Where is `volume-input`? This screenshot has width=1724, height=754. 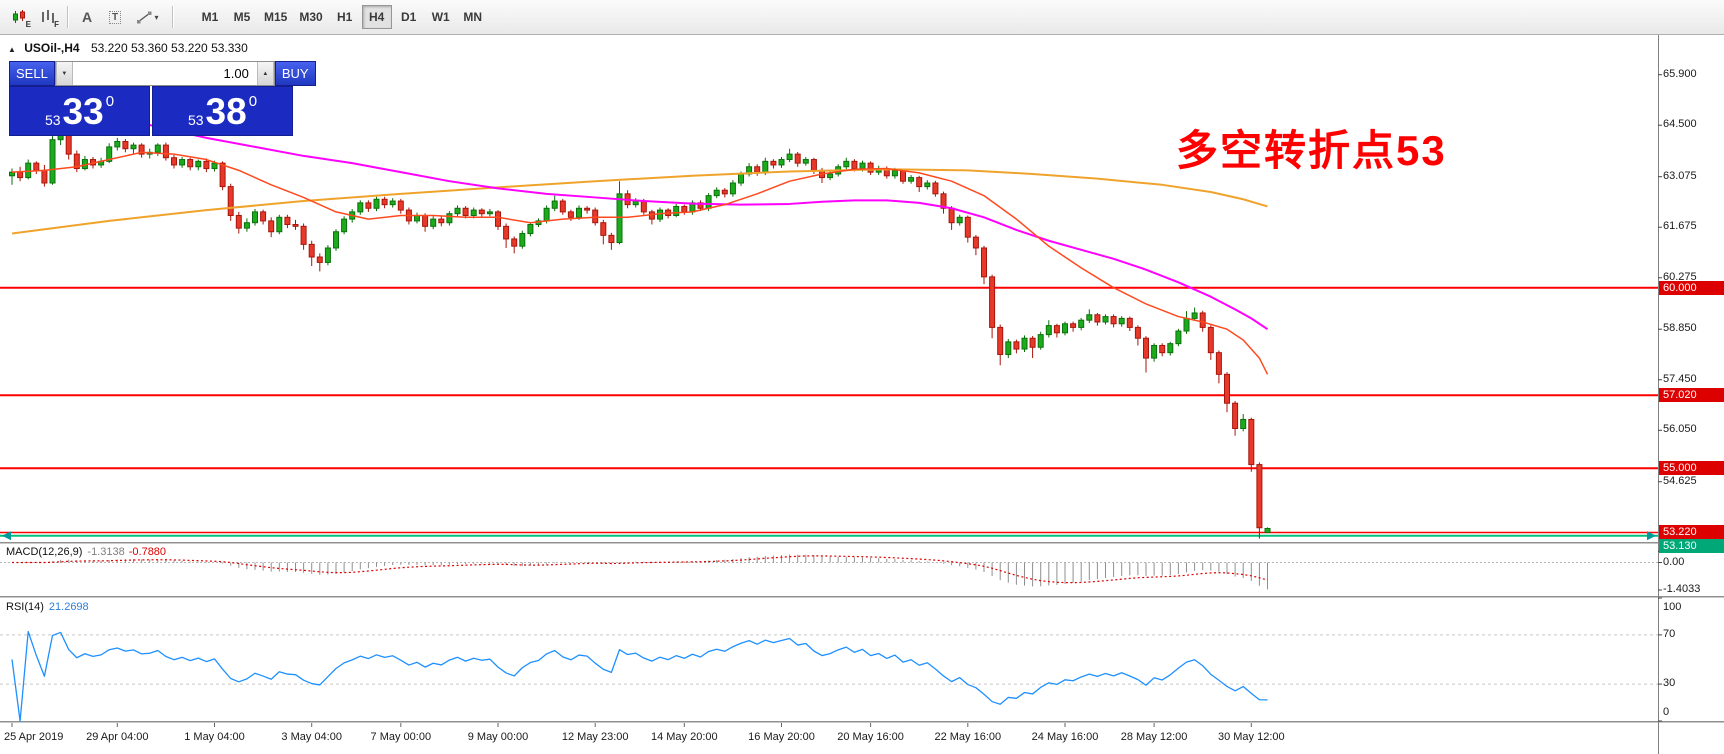
volume-input is located at coordinates (164, 73).